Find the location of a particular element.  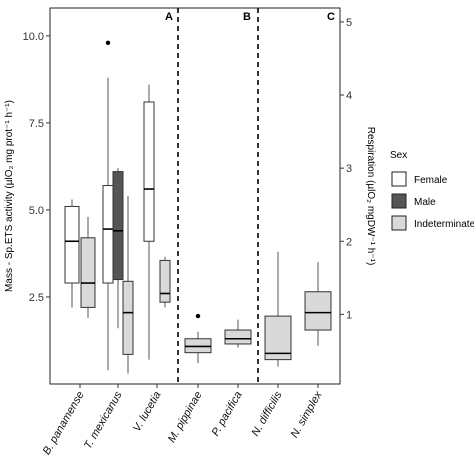

panel-label-b: B is located at coordinates (247, 17).